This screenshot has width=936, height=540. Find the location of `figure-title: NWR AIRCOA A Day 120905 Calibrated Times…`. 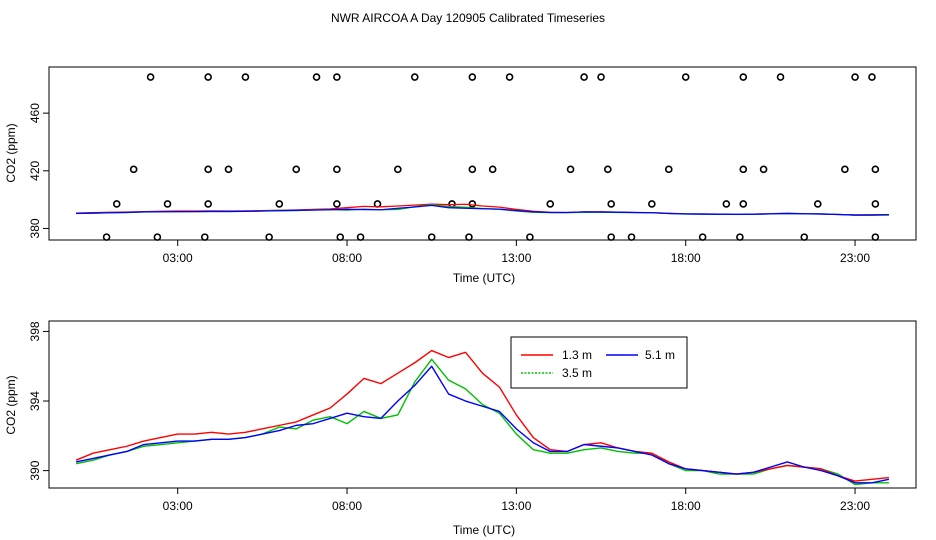

figure-title: NWR AIRCOA A Day 120905 Calibrated Times… is located at coordinates (468, 18).